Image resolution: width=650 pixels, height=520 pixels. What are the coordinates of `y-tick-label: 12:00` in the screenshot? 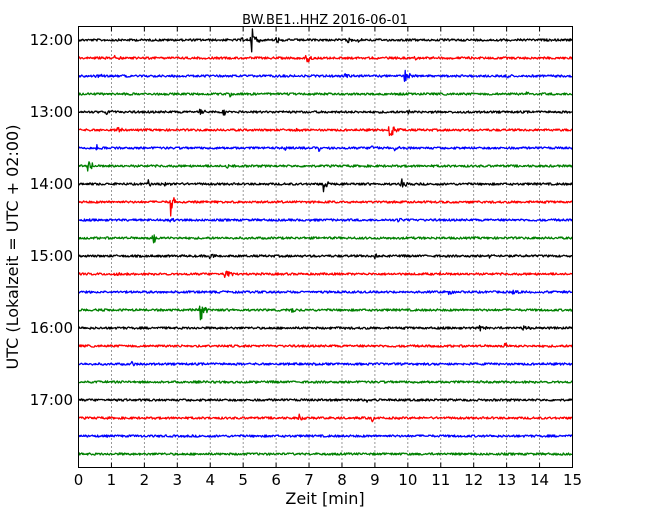 It's located at (51, 40).